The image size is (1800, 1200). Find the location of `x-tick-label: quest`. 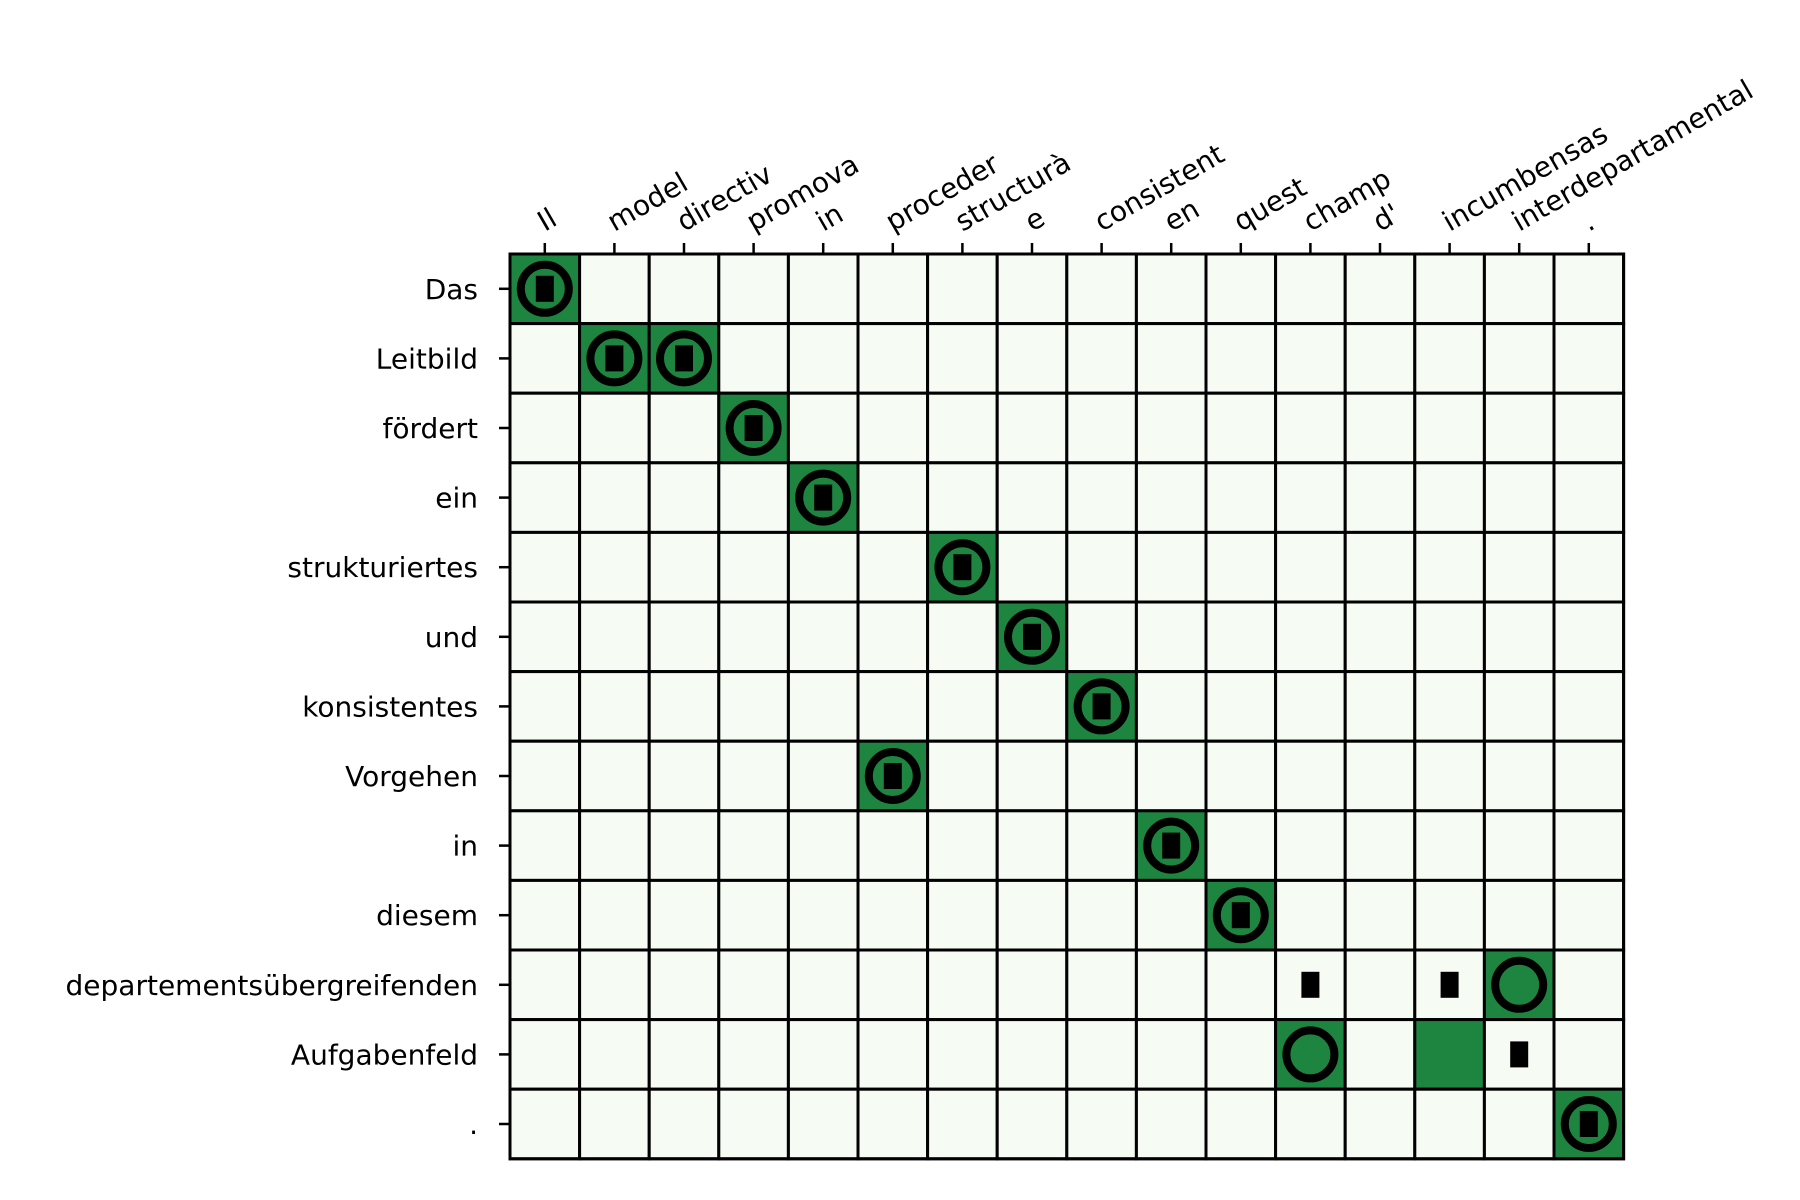

x-tick-label: quest is located at coordinates (1270, 204).